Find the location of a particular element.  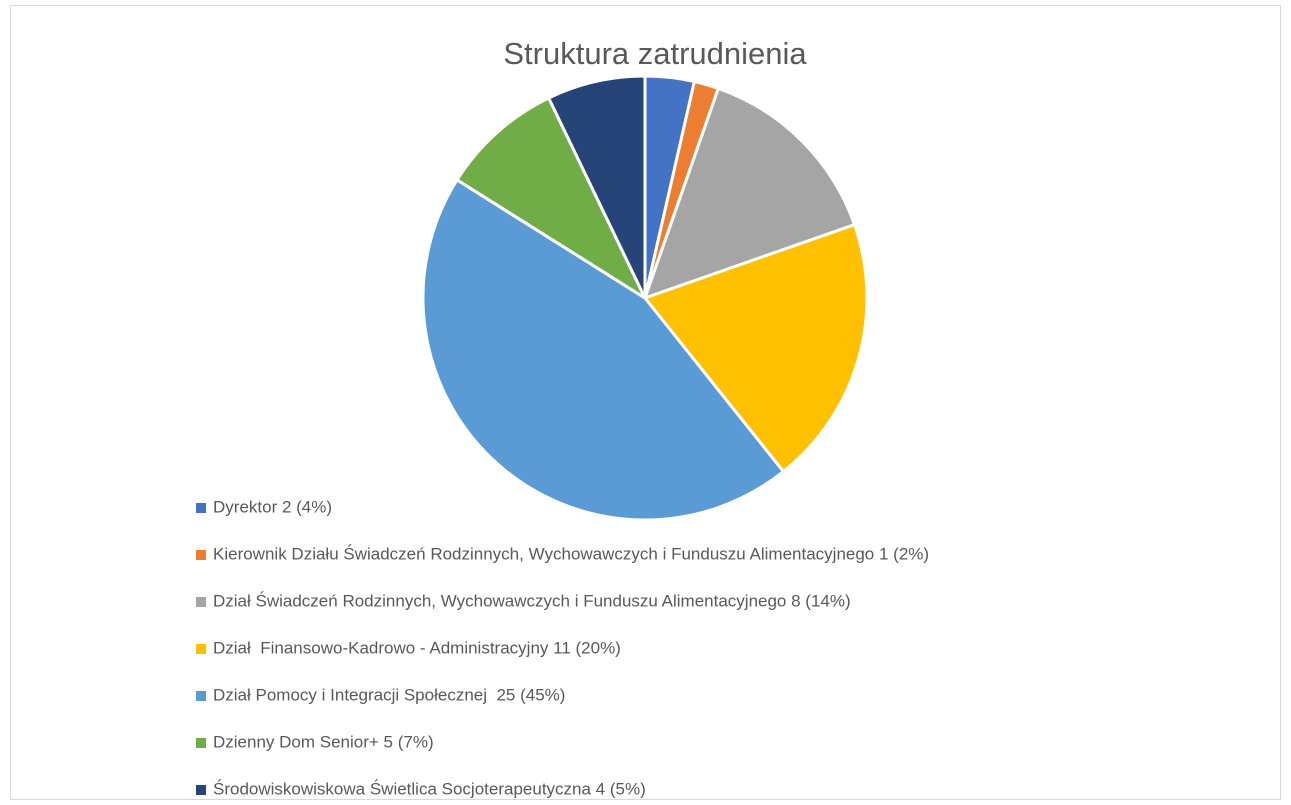

legend-label: Dzienny Dom Senior+ 5 (7%) is located at coordinates (323, 741).